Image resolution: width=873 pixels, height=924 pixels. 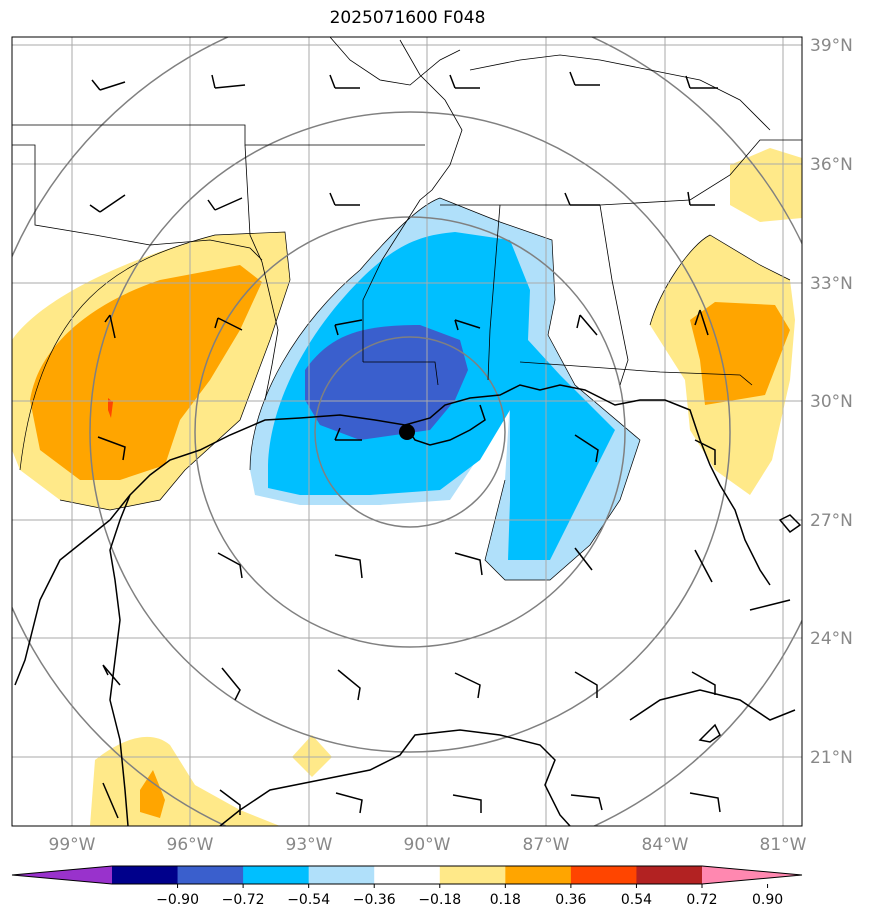 I want to click on lat-label: 24°N, so click(x=831, y=639).